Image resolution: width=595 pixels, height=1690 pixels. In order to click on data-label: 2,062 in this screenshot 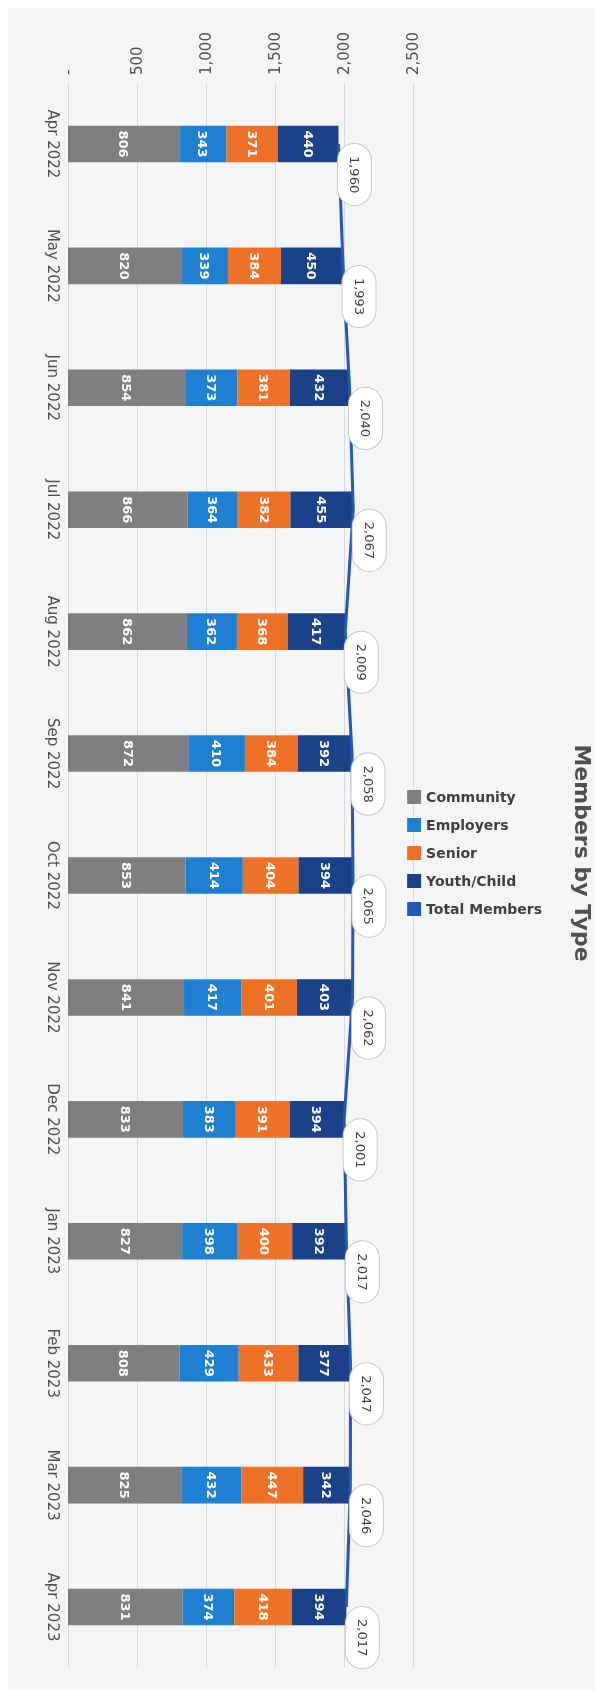, I will do `click(369, 1028)`.